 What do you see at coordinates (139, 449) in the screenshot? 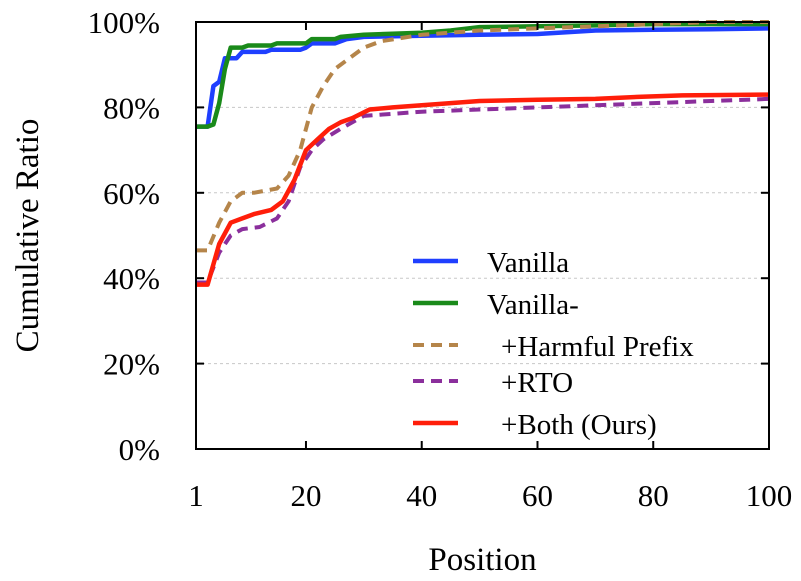
I see `y-tick-label: 0%` at bounding box center [139, 449].